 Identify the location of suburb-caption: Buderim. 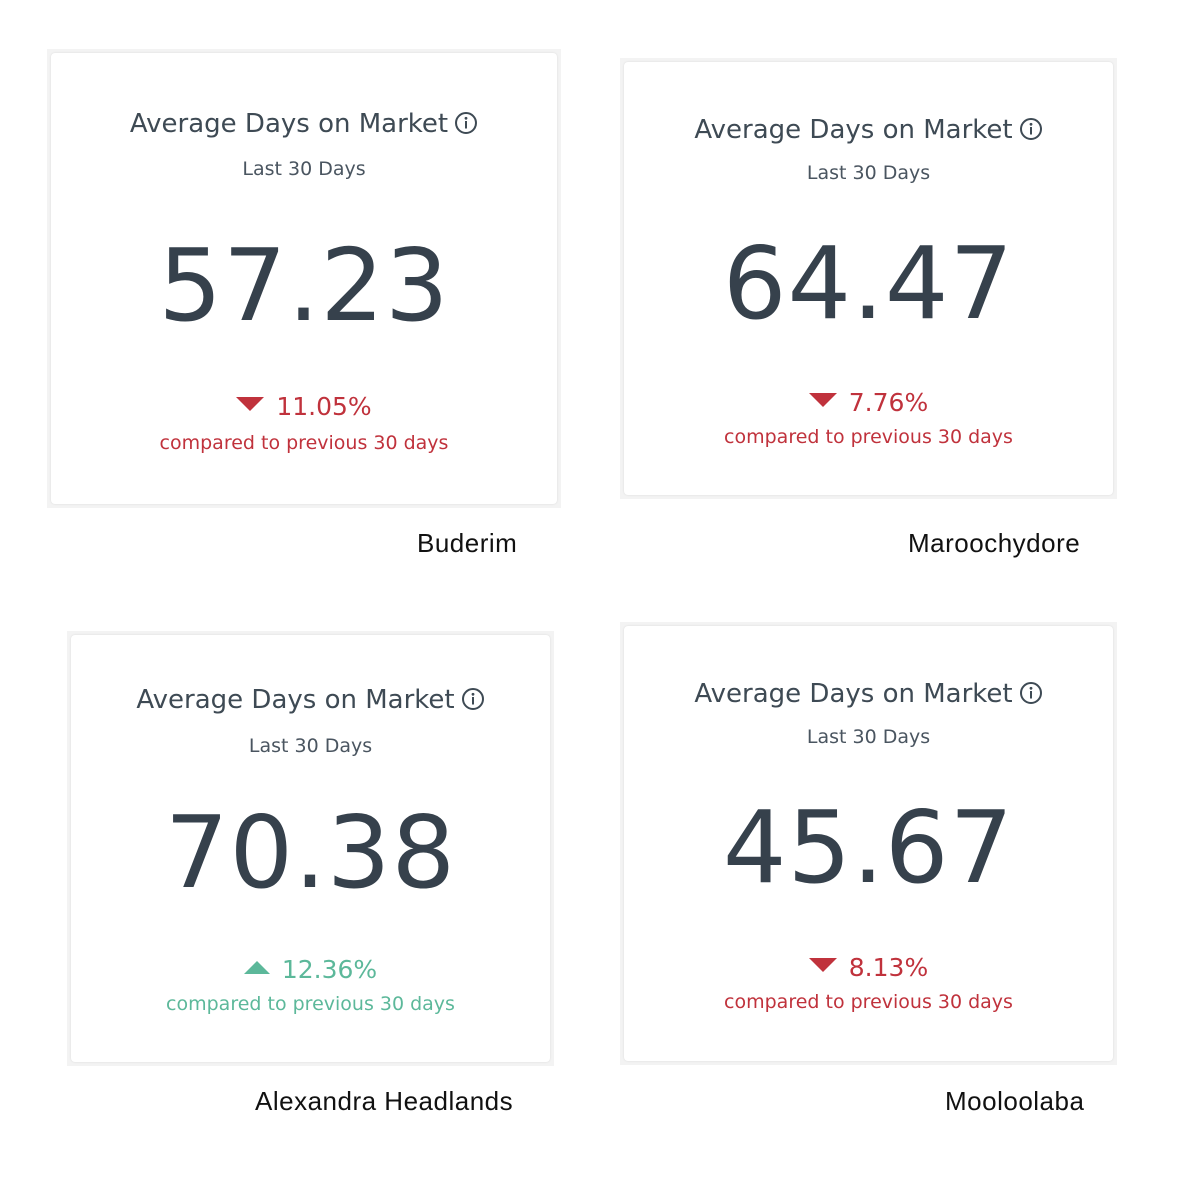
(467, 543).